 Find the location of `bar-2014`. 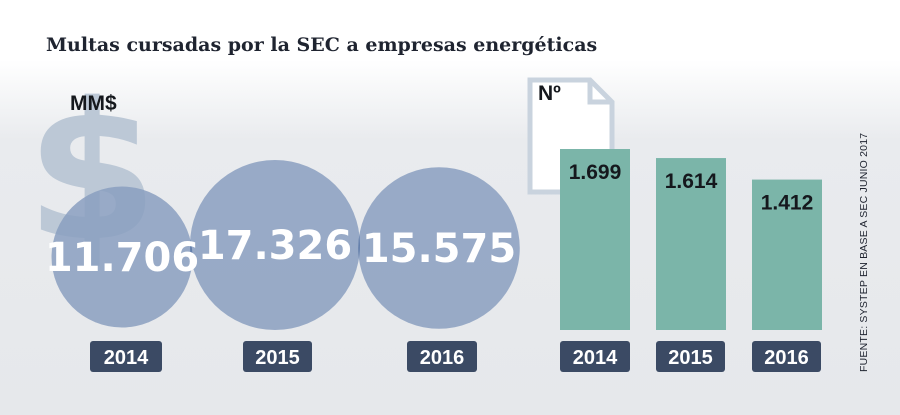

bar-2014 is located at coordinates (595, 239).